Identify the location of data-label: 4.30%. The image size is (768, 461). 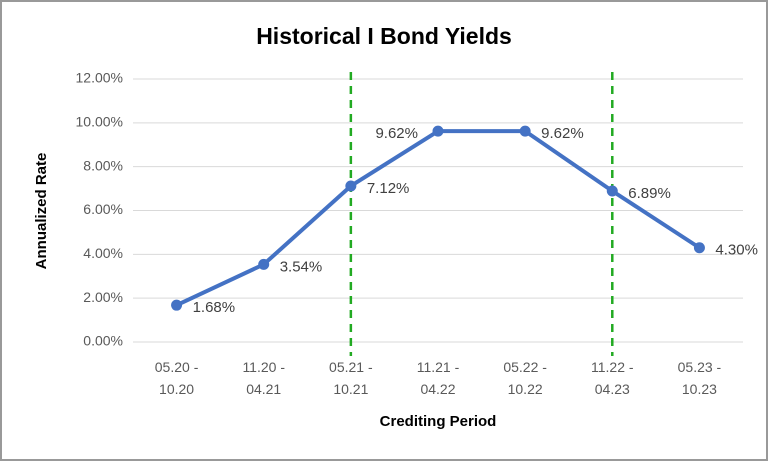
(736, 250).